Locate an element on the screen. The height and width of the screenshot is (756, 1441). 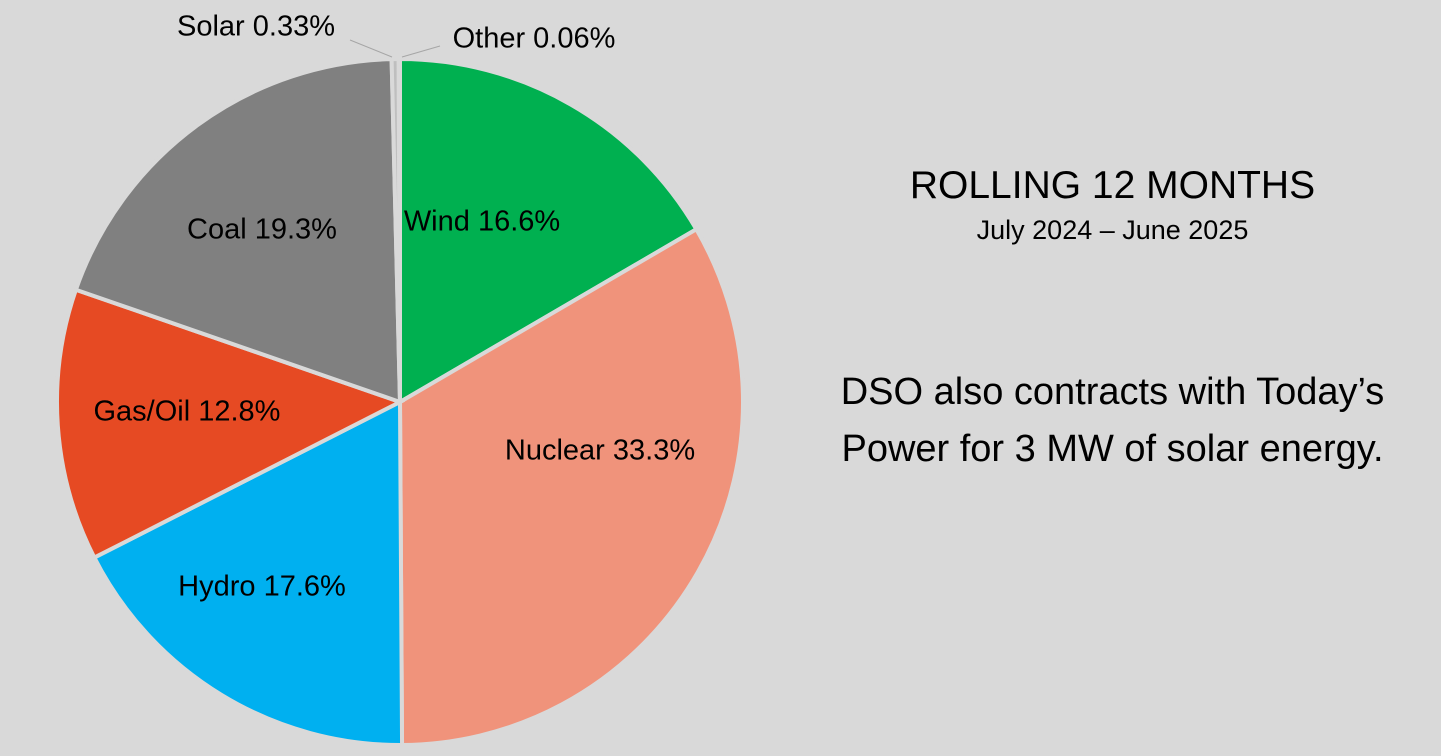
slice-label-solar: Solar 0.33% is located at coordinates (256, 27).